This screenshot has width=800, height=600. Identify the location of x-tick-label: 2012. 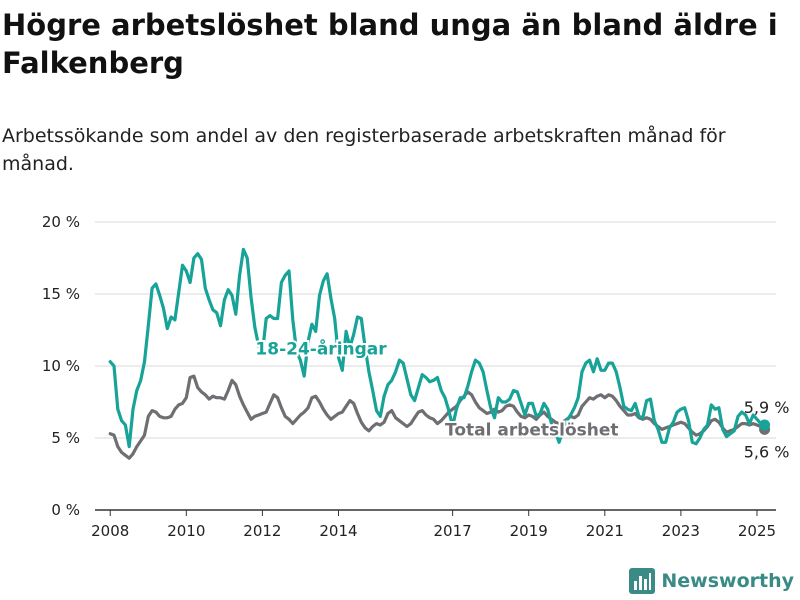
(262, 531).